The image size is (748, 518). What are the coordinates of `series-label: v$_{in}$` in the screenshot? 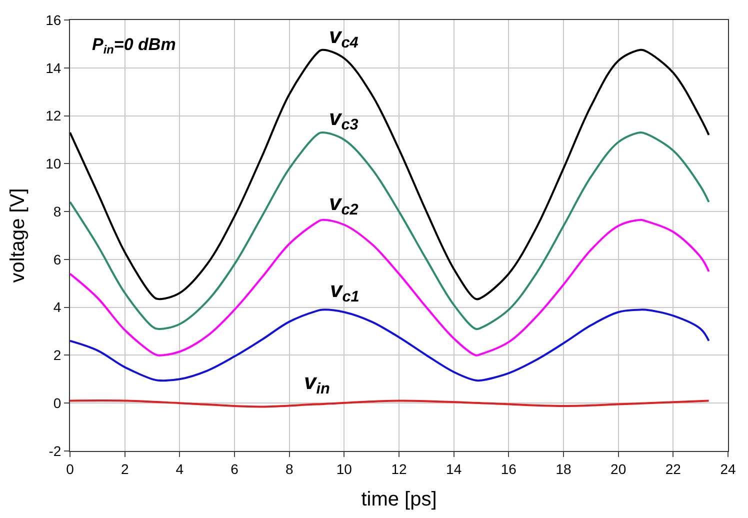 It's located at (317, 383).